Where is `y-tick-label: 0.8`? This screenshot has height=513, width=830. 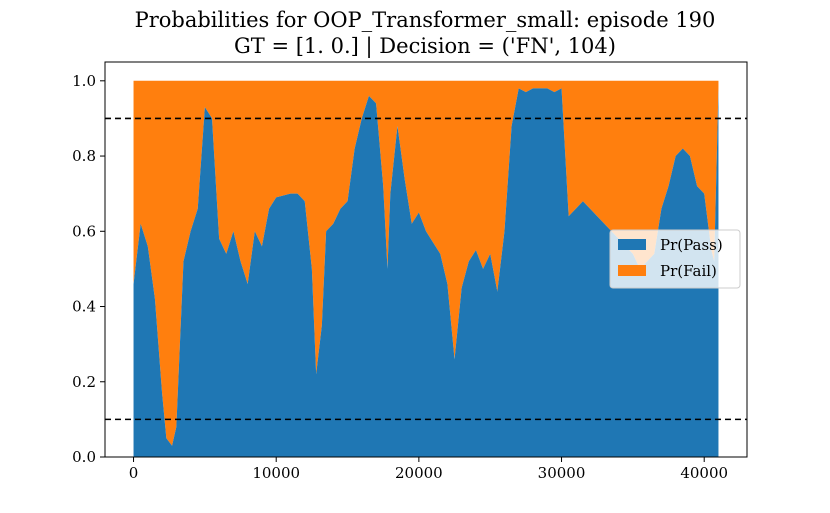
y-tick-label: 0.8 is located at coordinates (84, 156).